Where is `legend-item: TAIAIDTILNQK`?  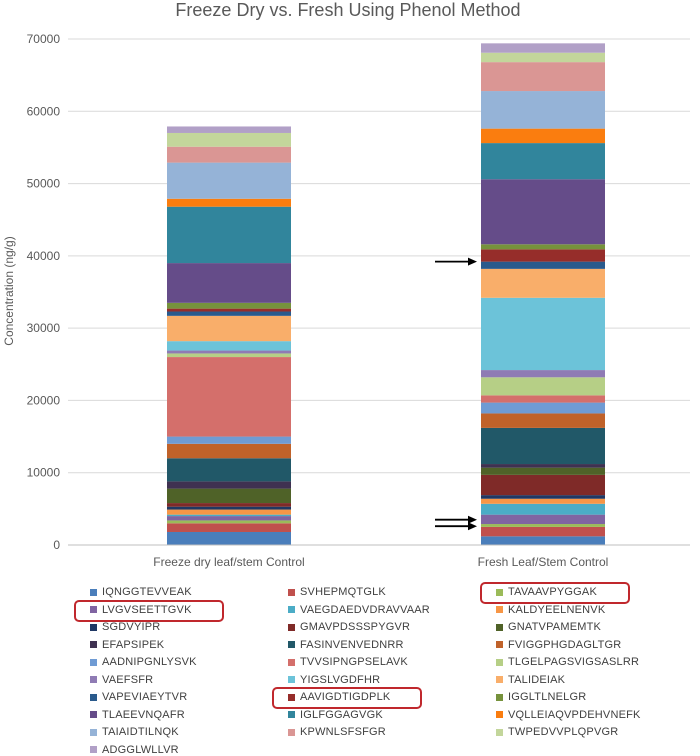
legend-item: TAIAIDTILNQK is located at coordinates (134, 732).